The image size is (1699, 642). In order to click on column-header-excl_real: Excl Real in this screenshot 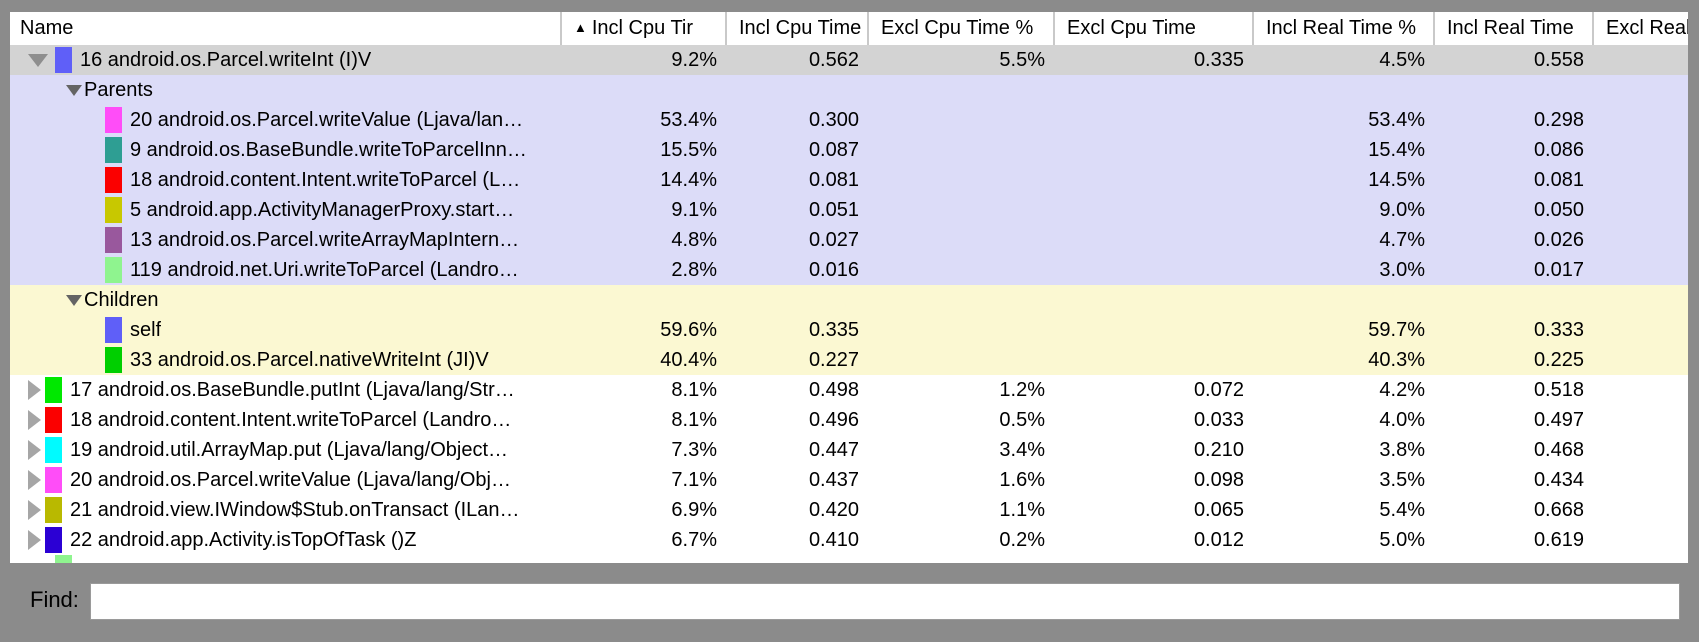, I will do `click(1640, 28)`.